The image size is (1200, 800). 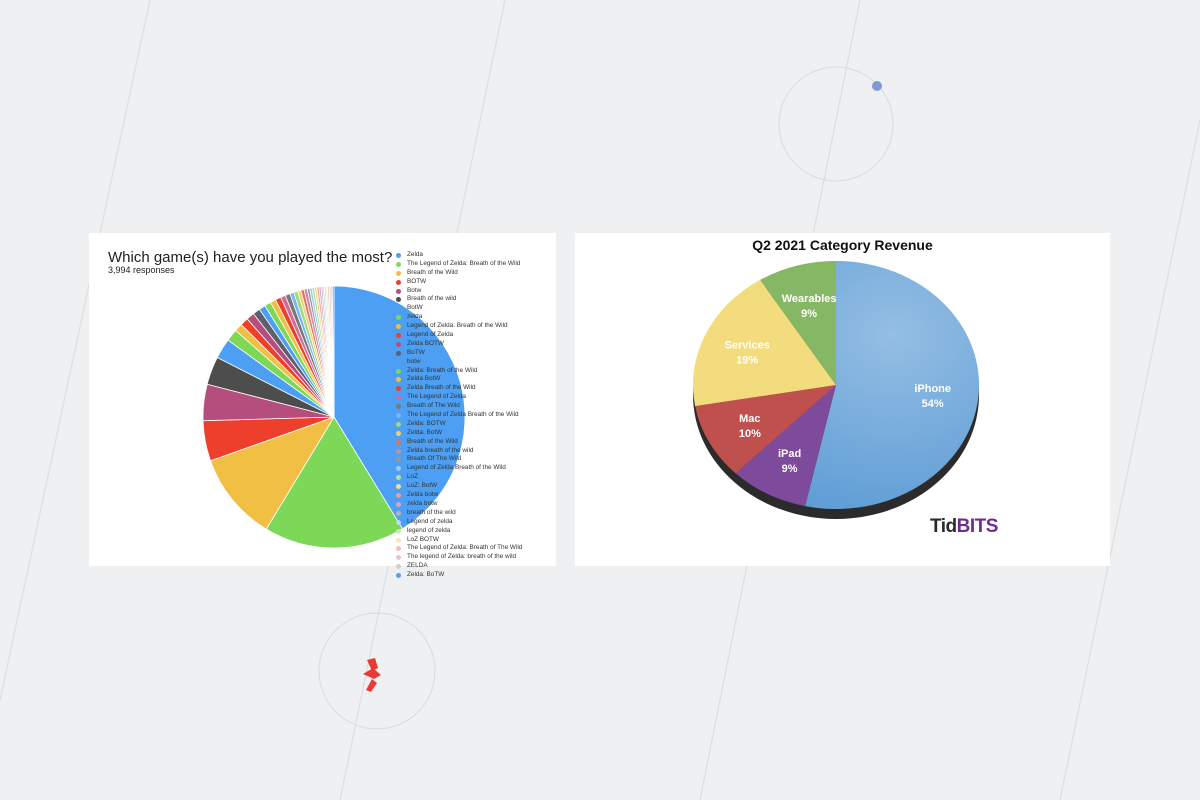 What do you see at coordinates (476, 522) in the screenshot?
I see `legend-item: Legend of zelda` at bounding box center [476, 522].